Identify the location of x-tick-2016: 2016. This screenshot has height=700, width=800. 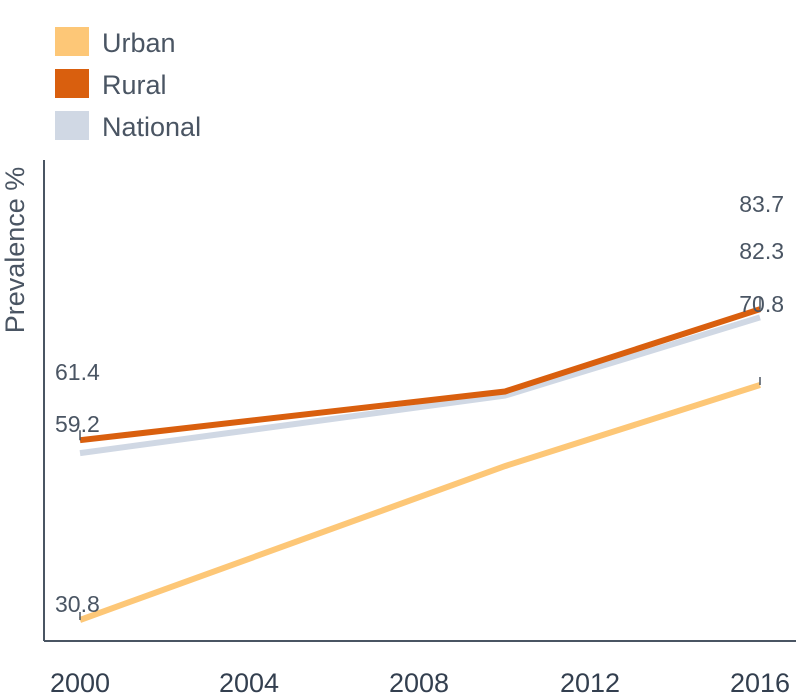
(760, 683).